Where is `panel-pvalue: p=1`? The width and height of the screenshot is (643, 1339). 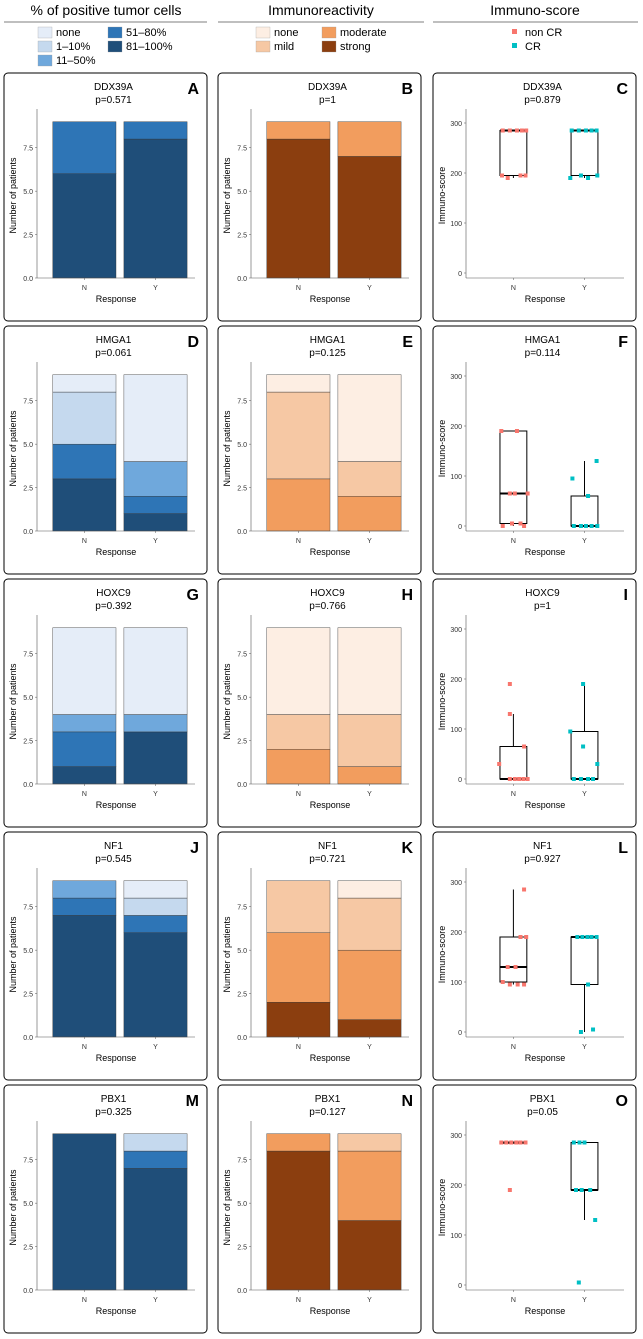
panel-pvalue: p=1 is located at coordinates (542, 606).